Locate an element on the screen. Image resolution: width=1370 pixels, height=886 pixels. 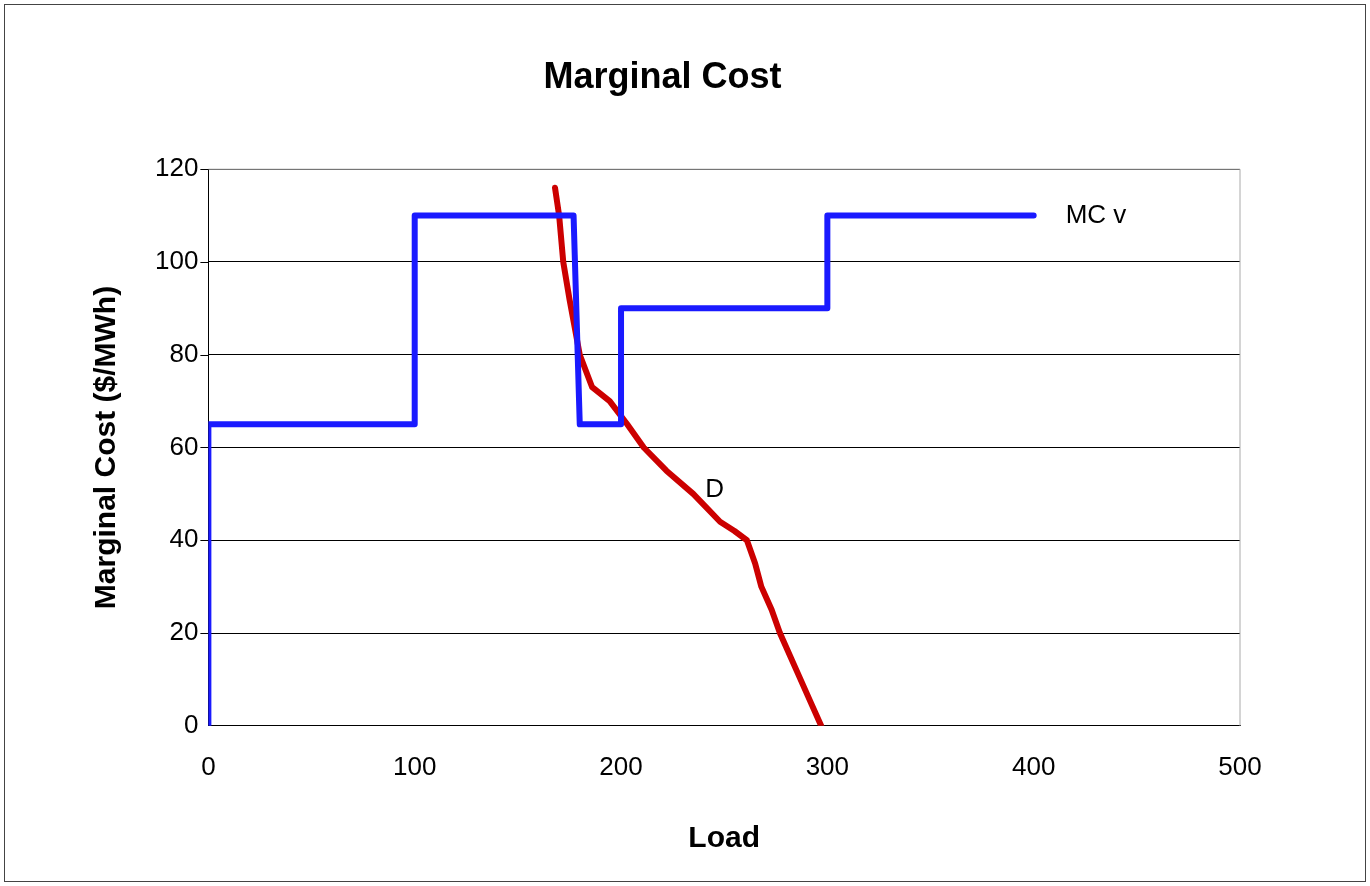
x-axis-title: Load is located at coordinates (724, 837).